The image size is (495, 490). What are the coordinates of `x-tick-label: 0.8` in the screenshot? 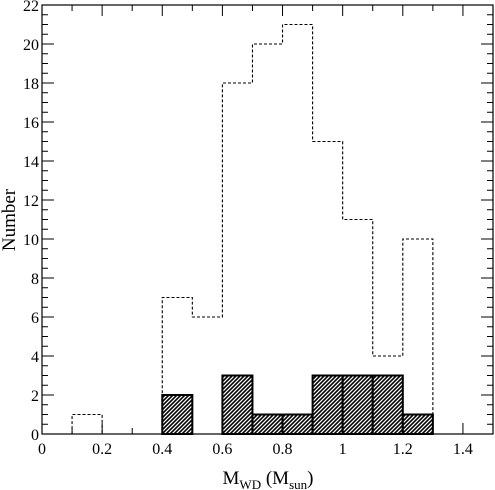 It's located at (283, 449).